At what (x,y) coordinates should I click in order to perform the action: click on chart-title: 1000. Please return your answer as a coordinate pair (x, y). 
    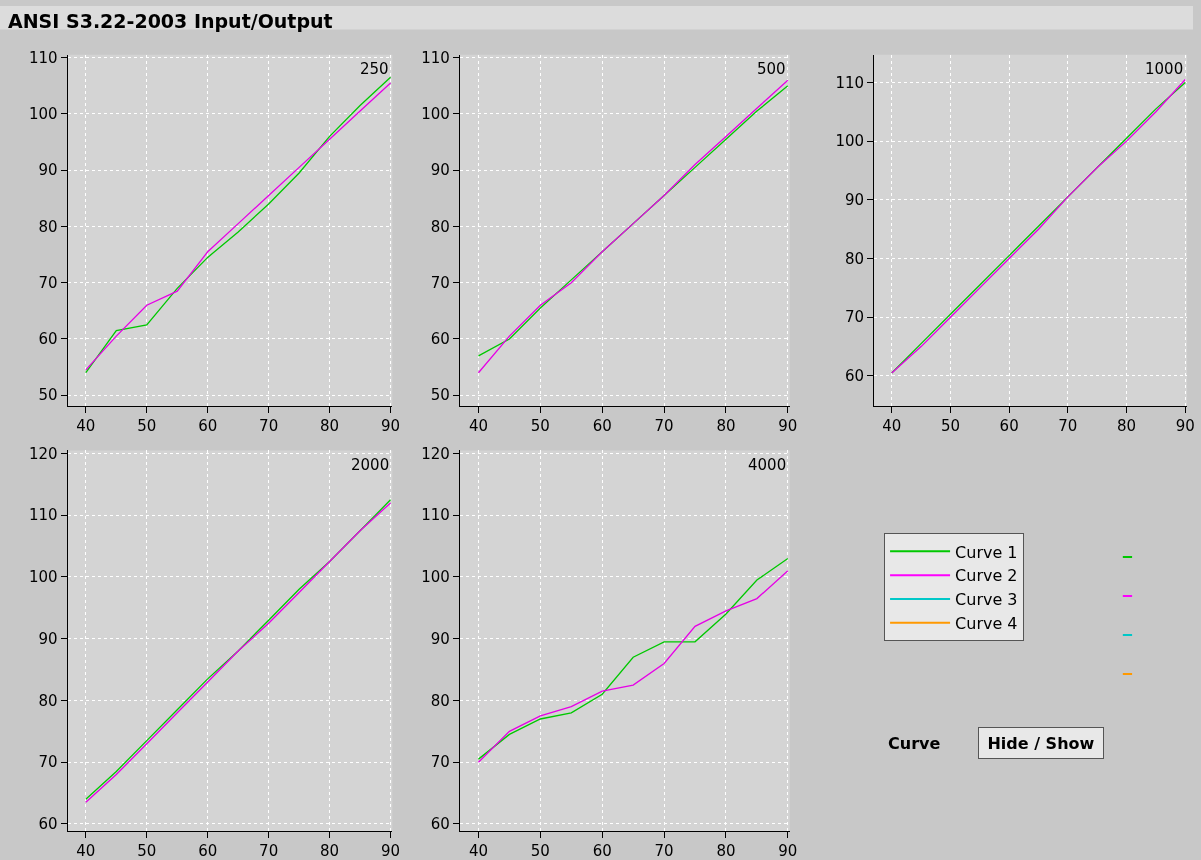
    Looking at the image, I should click on (1164, 69).